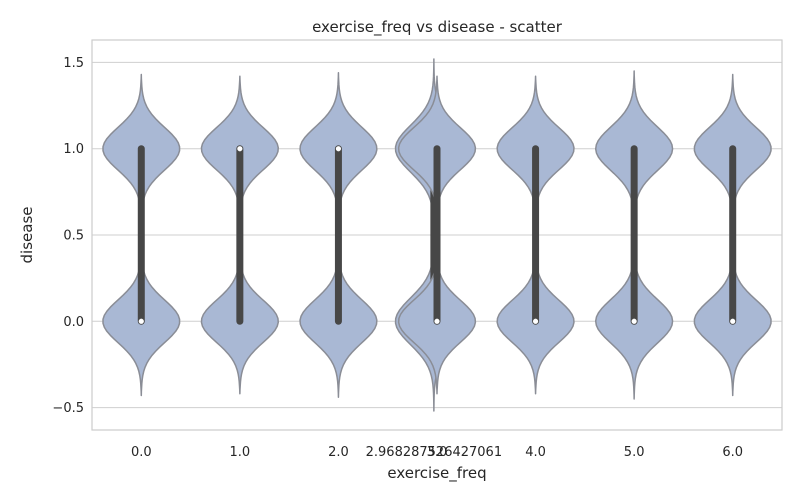  What do you see at coordinates (240, 452) in the screenshot?
I see `x-tick-label: 1.0` at bounding box center [240, 452].